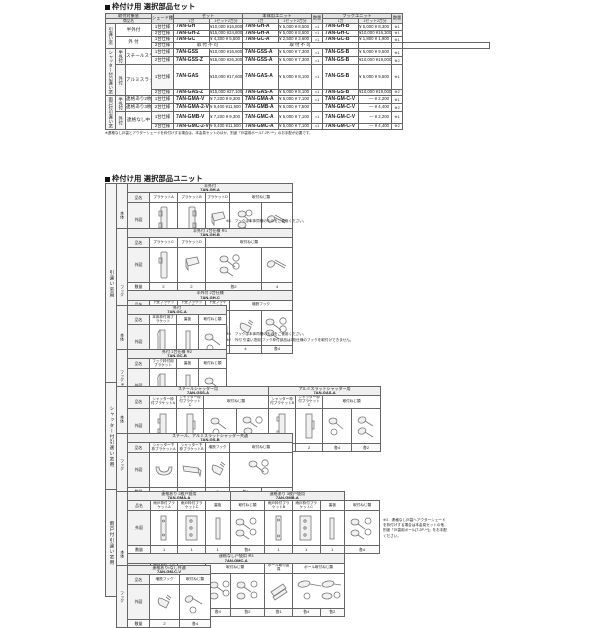 The image size is (600, 628). Describe the element at coordinates (198, 388) in the screenshot. I see `block-title-text: スチールシャッター用` at that location.